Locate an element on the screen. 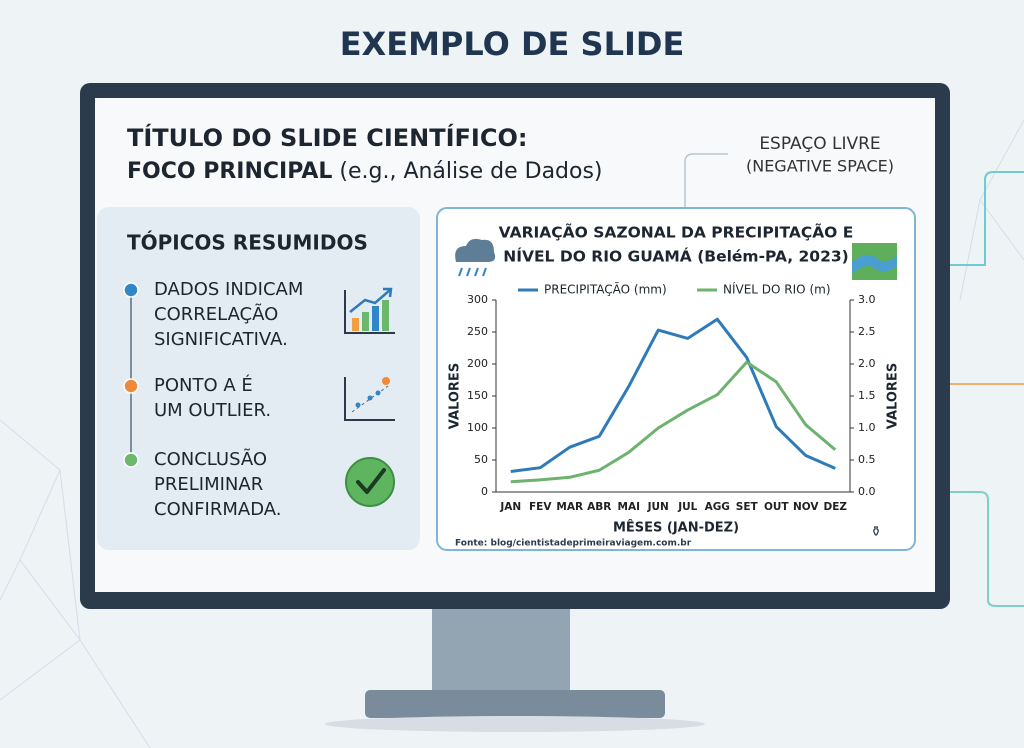 The image size is (1024, 748). y-tick-label: 150 is located at coordinates (477, 395).